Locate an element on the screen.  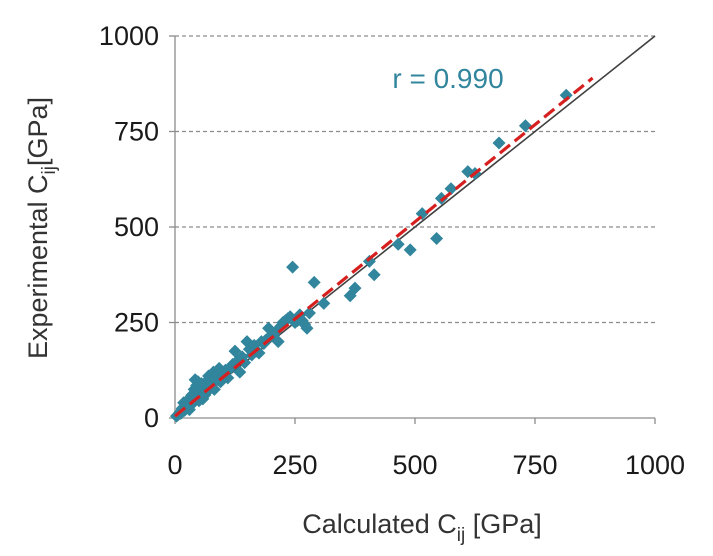
y-tick-label: 0 is located at coordinates (151, 418).